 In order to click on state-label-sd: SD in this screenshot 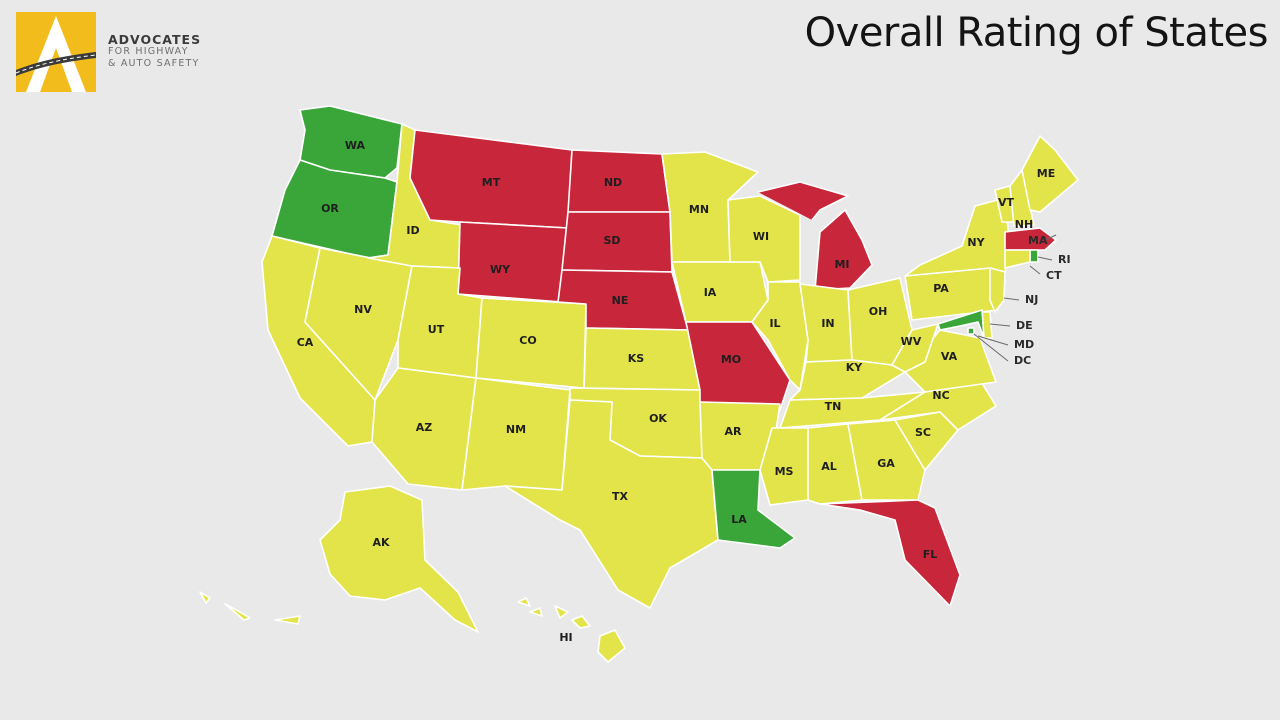, I will do `click(611, 240)`.